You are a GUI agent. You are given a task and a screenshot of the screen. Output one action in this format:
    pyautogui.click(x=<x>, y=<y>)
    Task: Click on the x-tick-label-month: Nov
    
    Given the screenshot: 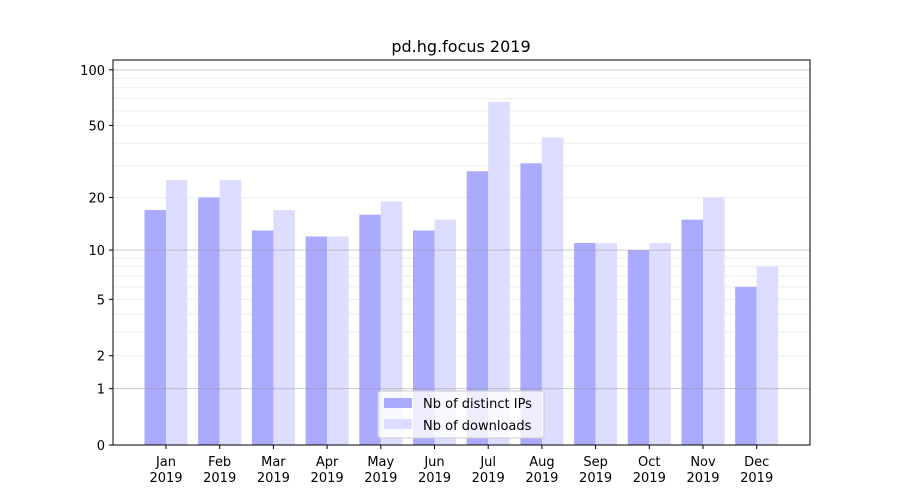 What is the action you would take?
    pyautogui.click(x=703, y=462)
    